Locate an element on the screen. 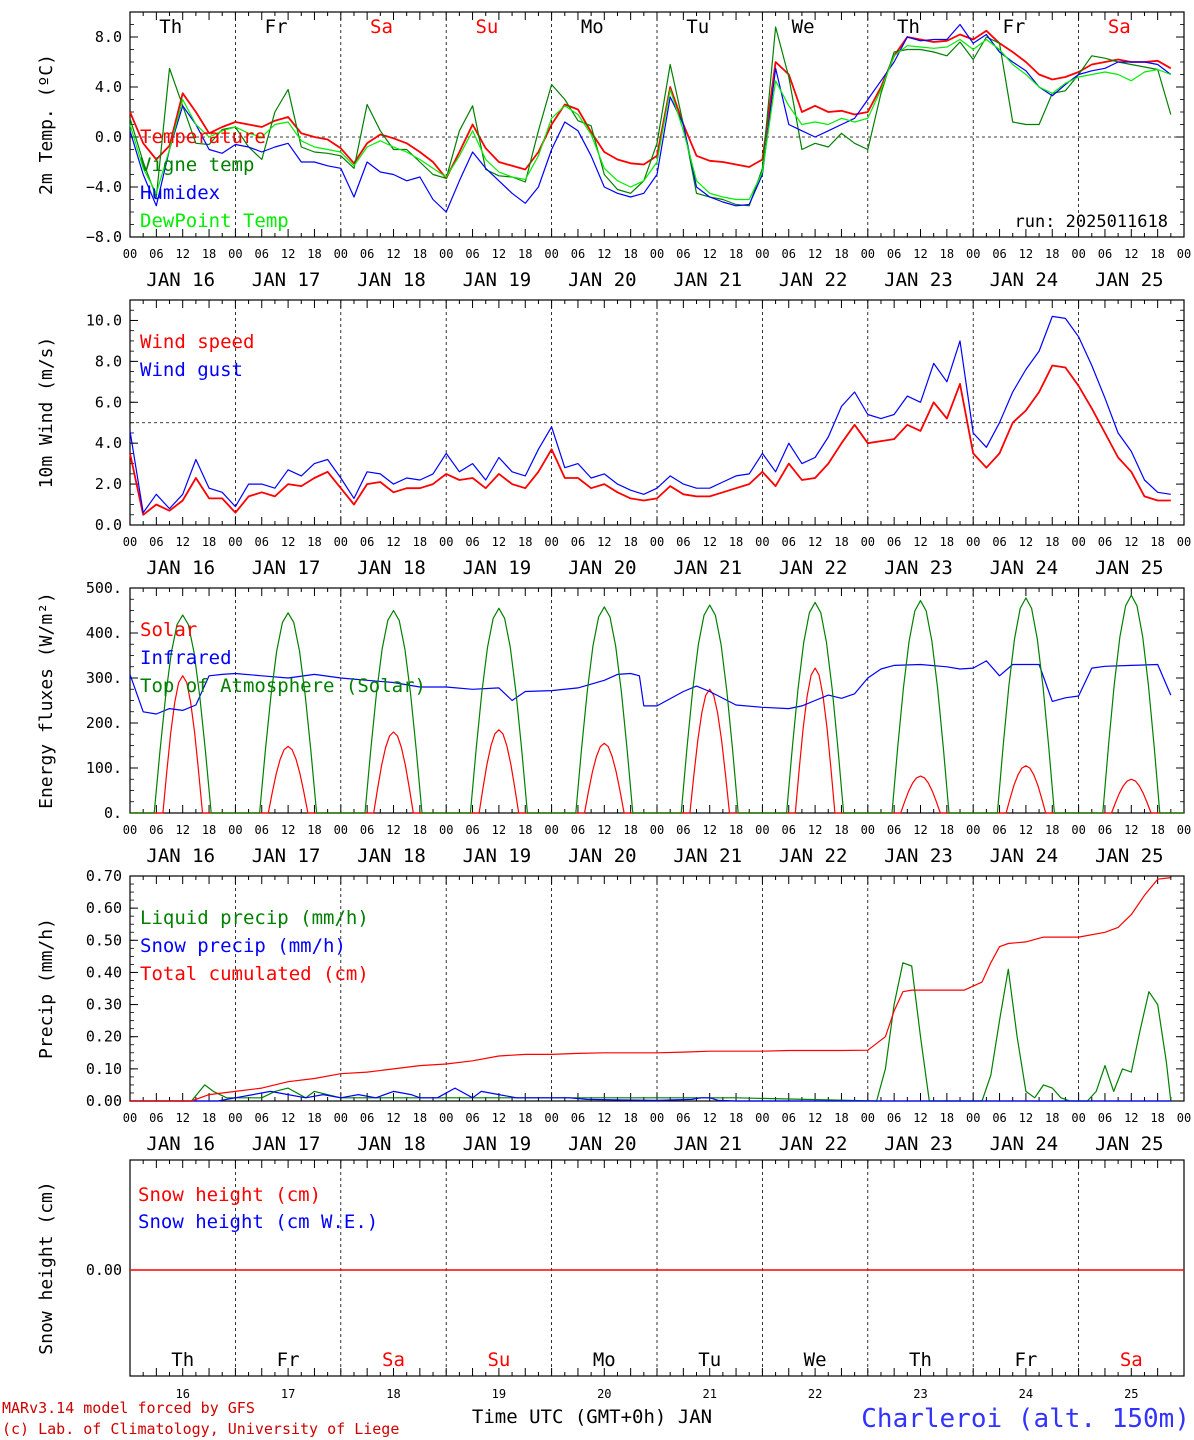 This screenshot has width=1194, height=1440. credit-line-1: MARv3.14 model forced by GFS is located at coordinates (128, 1408).